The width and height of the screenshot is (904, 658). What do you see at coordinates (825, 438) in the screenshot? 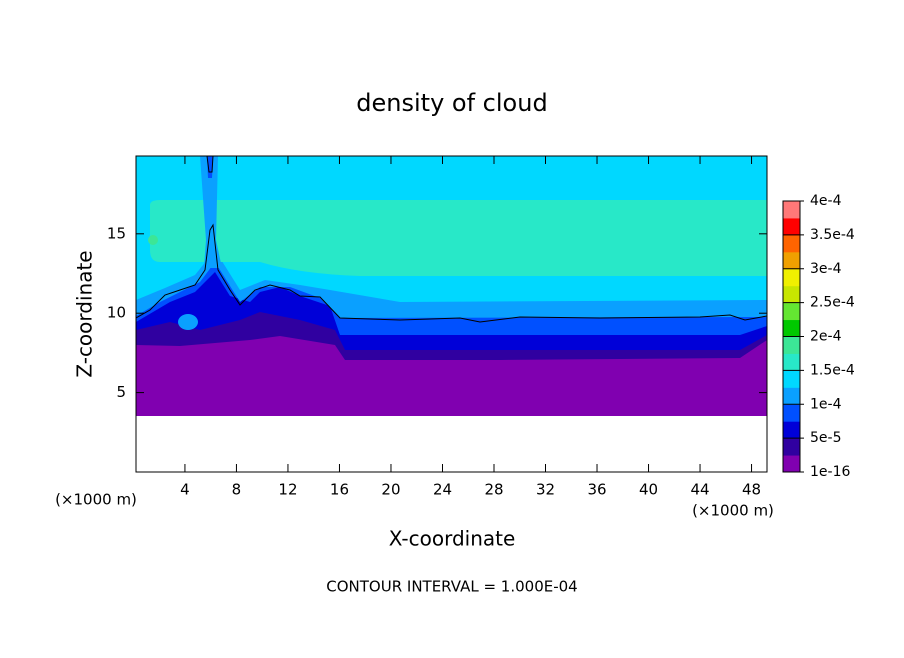
I see `colorbar-tick-label: 5e-5` at bounding box center [825, 438].